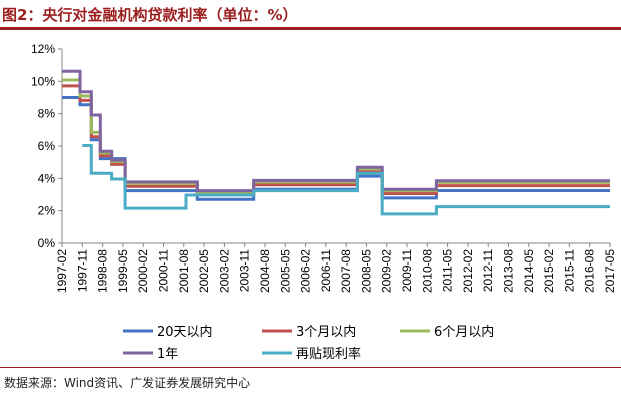 Image resolution: width=621 pixels, height=400 pixels. What do you see at coordinates (123, 271) in the screenshot?
I see `x-tick-label: 1999-05` at bounding box center [123, 271].